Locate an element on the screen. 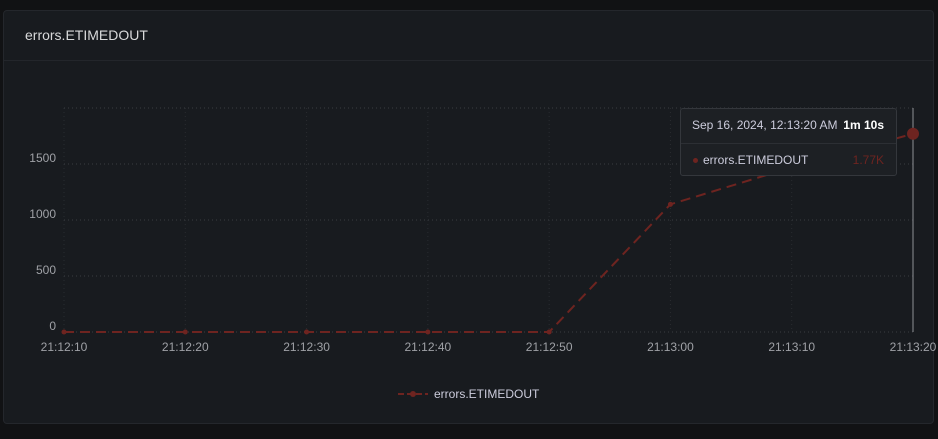 This screenshot has width=938, height=439. hovered-data-point is located at coordinates (913, 133).